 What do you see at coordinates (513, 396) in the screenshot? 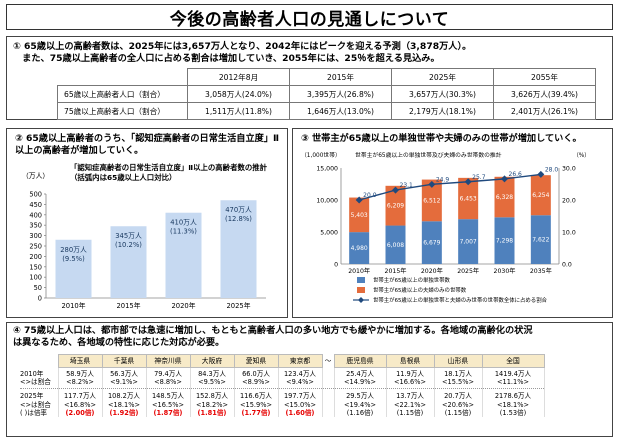
I see `population-2025: 2178.6万人` at bounding box center [513, 396].